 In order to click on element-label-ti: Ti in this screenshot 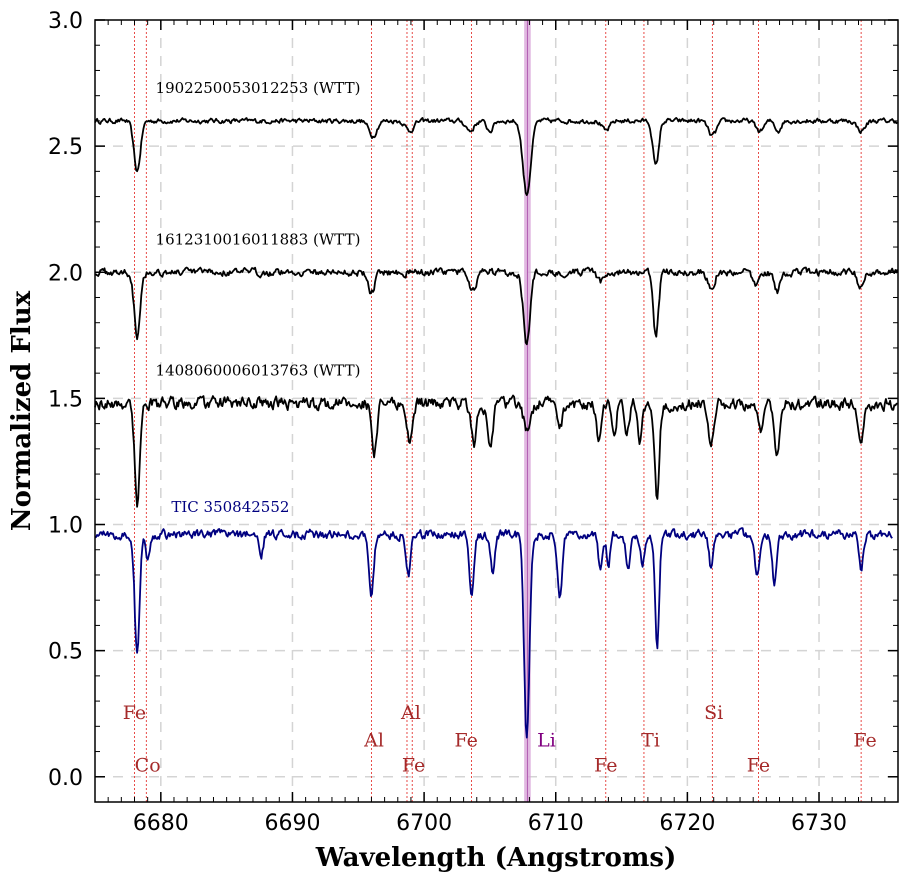, I will do `click(650, 741)`.